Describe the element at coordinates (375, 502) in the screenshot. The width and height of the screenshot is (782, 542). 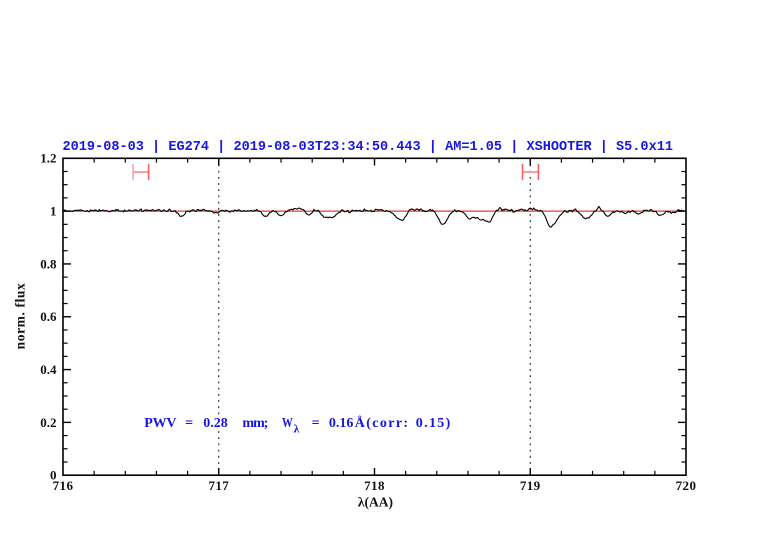
I see `svg-text: λ(AA)` at that location.